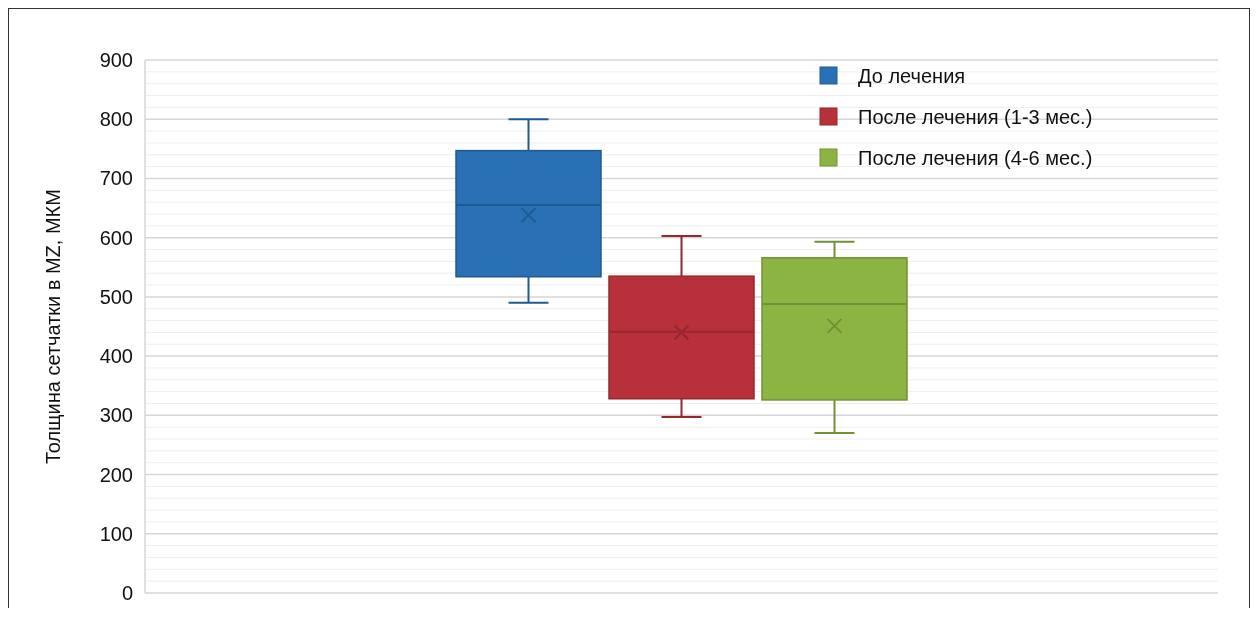 The width and height of the screenshot is (1258, 617). I want to click on y-tick-label: 800, so click(116, 119).